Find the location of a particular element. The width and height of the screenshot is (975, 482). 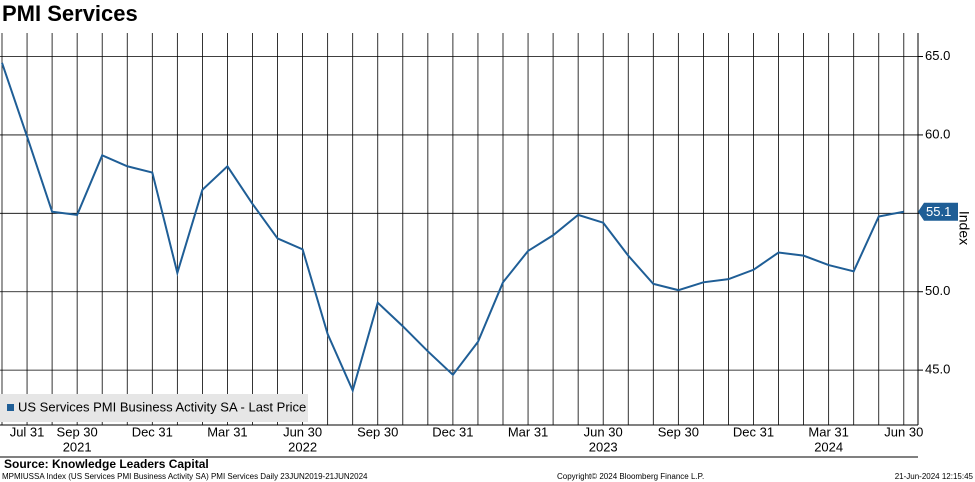

x-year-label: 2021 is located at coordinates (77, 446).